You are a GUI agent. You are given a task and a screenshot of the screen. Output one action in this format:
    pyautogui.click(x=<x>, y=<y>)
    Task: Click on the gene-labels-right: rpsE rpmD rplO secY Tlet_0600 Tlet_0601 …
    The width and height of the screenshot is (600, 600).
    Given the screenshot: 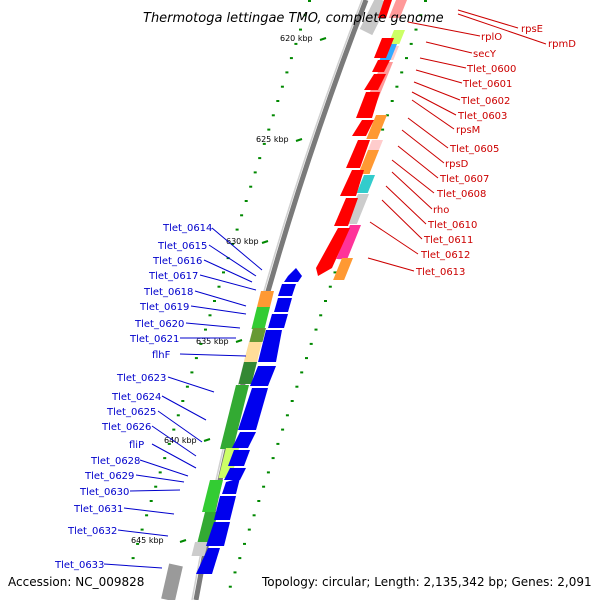 What is the action you would take?
    pyautogui.click(x=495, y=151)
    